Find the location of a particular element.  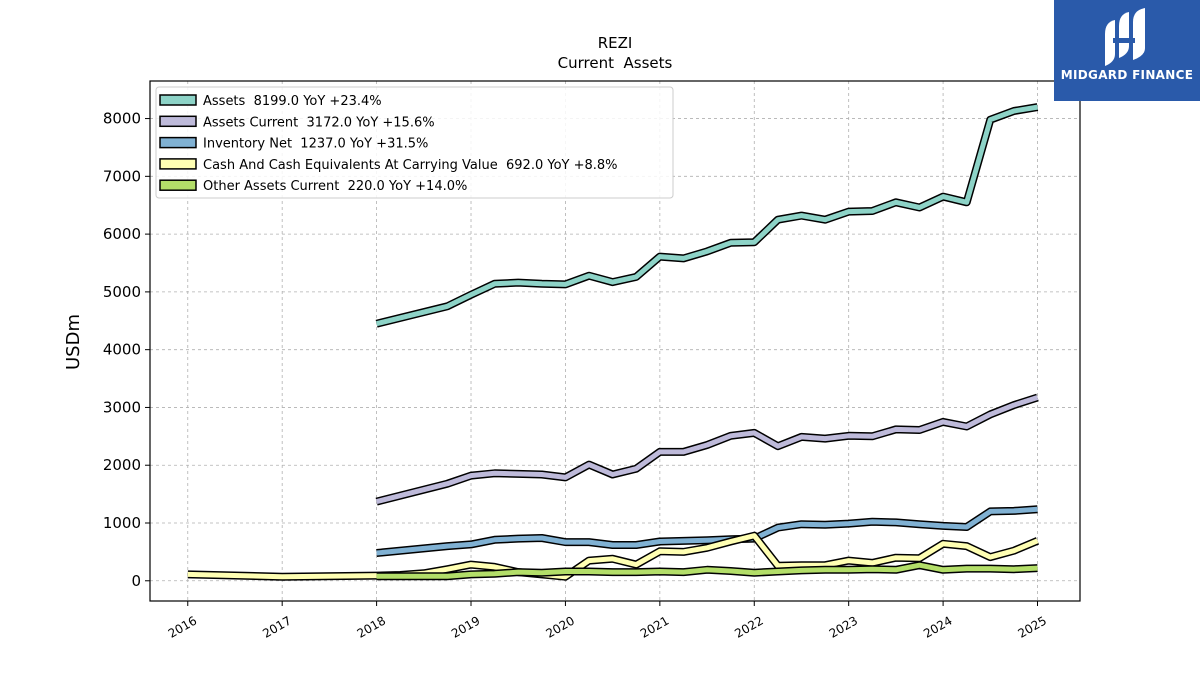

legend-label: Other Assets Current 220.0 YoY +14.0% is located at coordinates (335, 186).